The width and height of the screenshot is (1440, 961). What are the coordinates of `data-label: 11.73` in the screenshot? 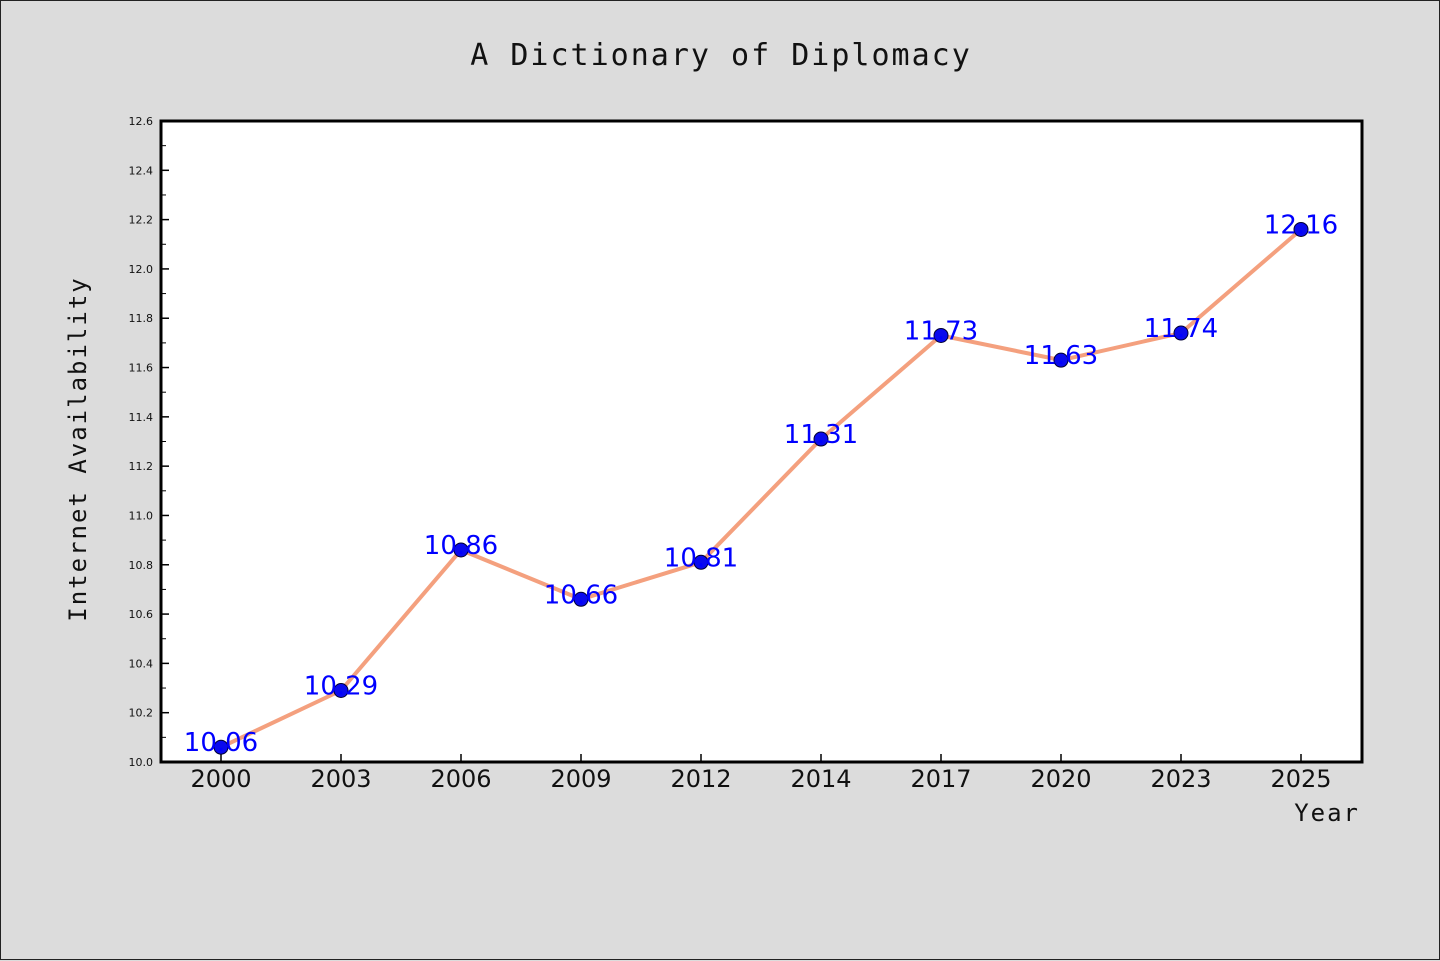 It's located at (941, 331).